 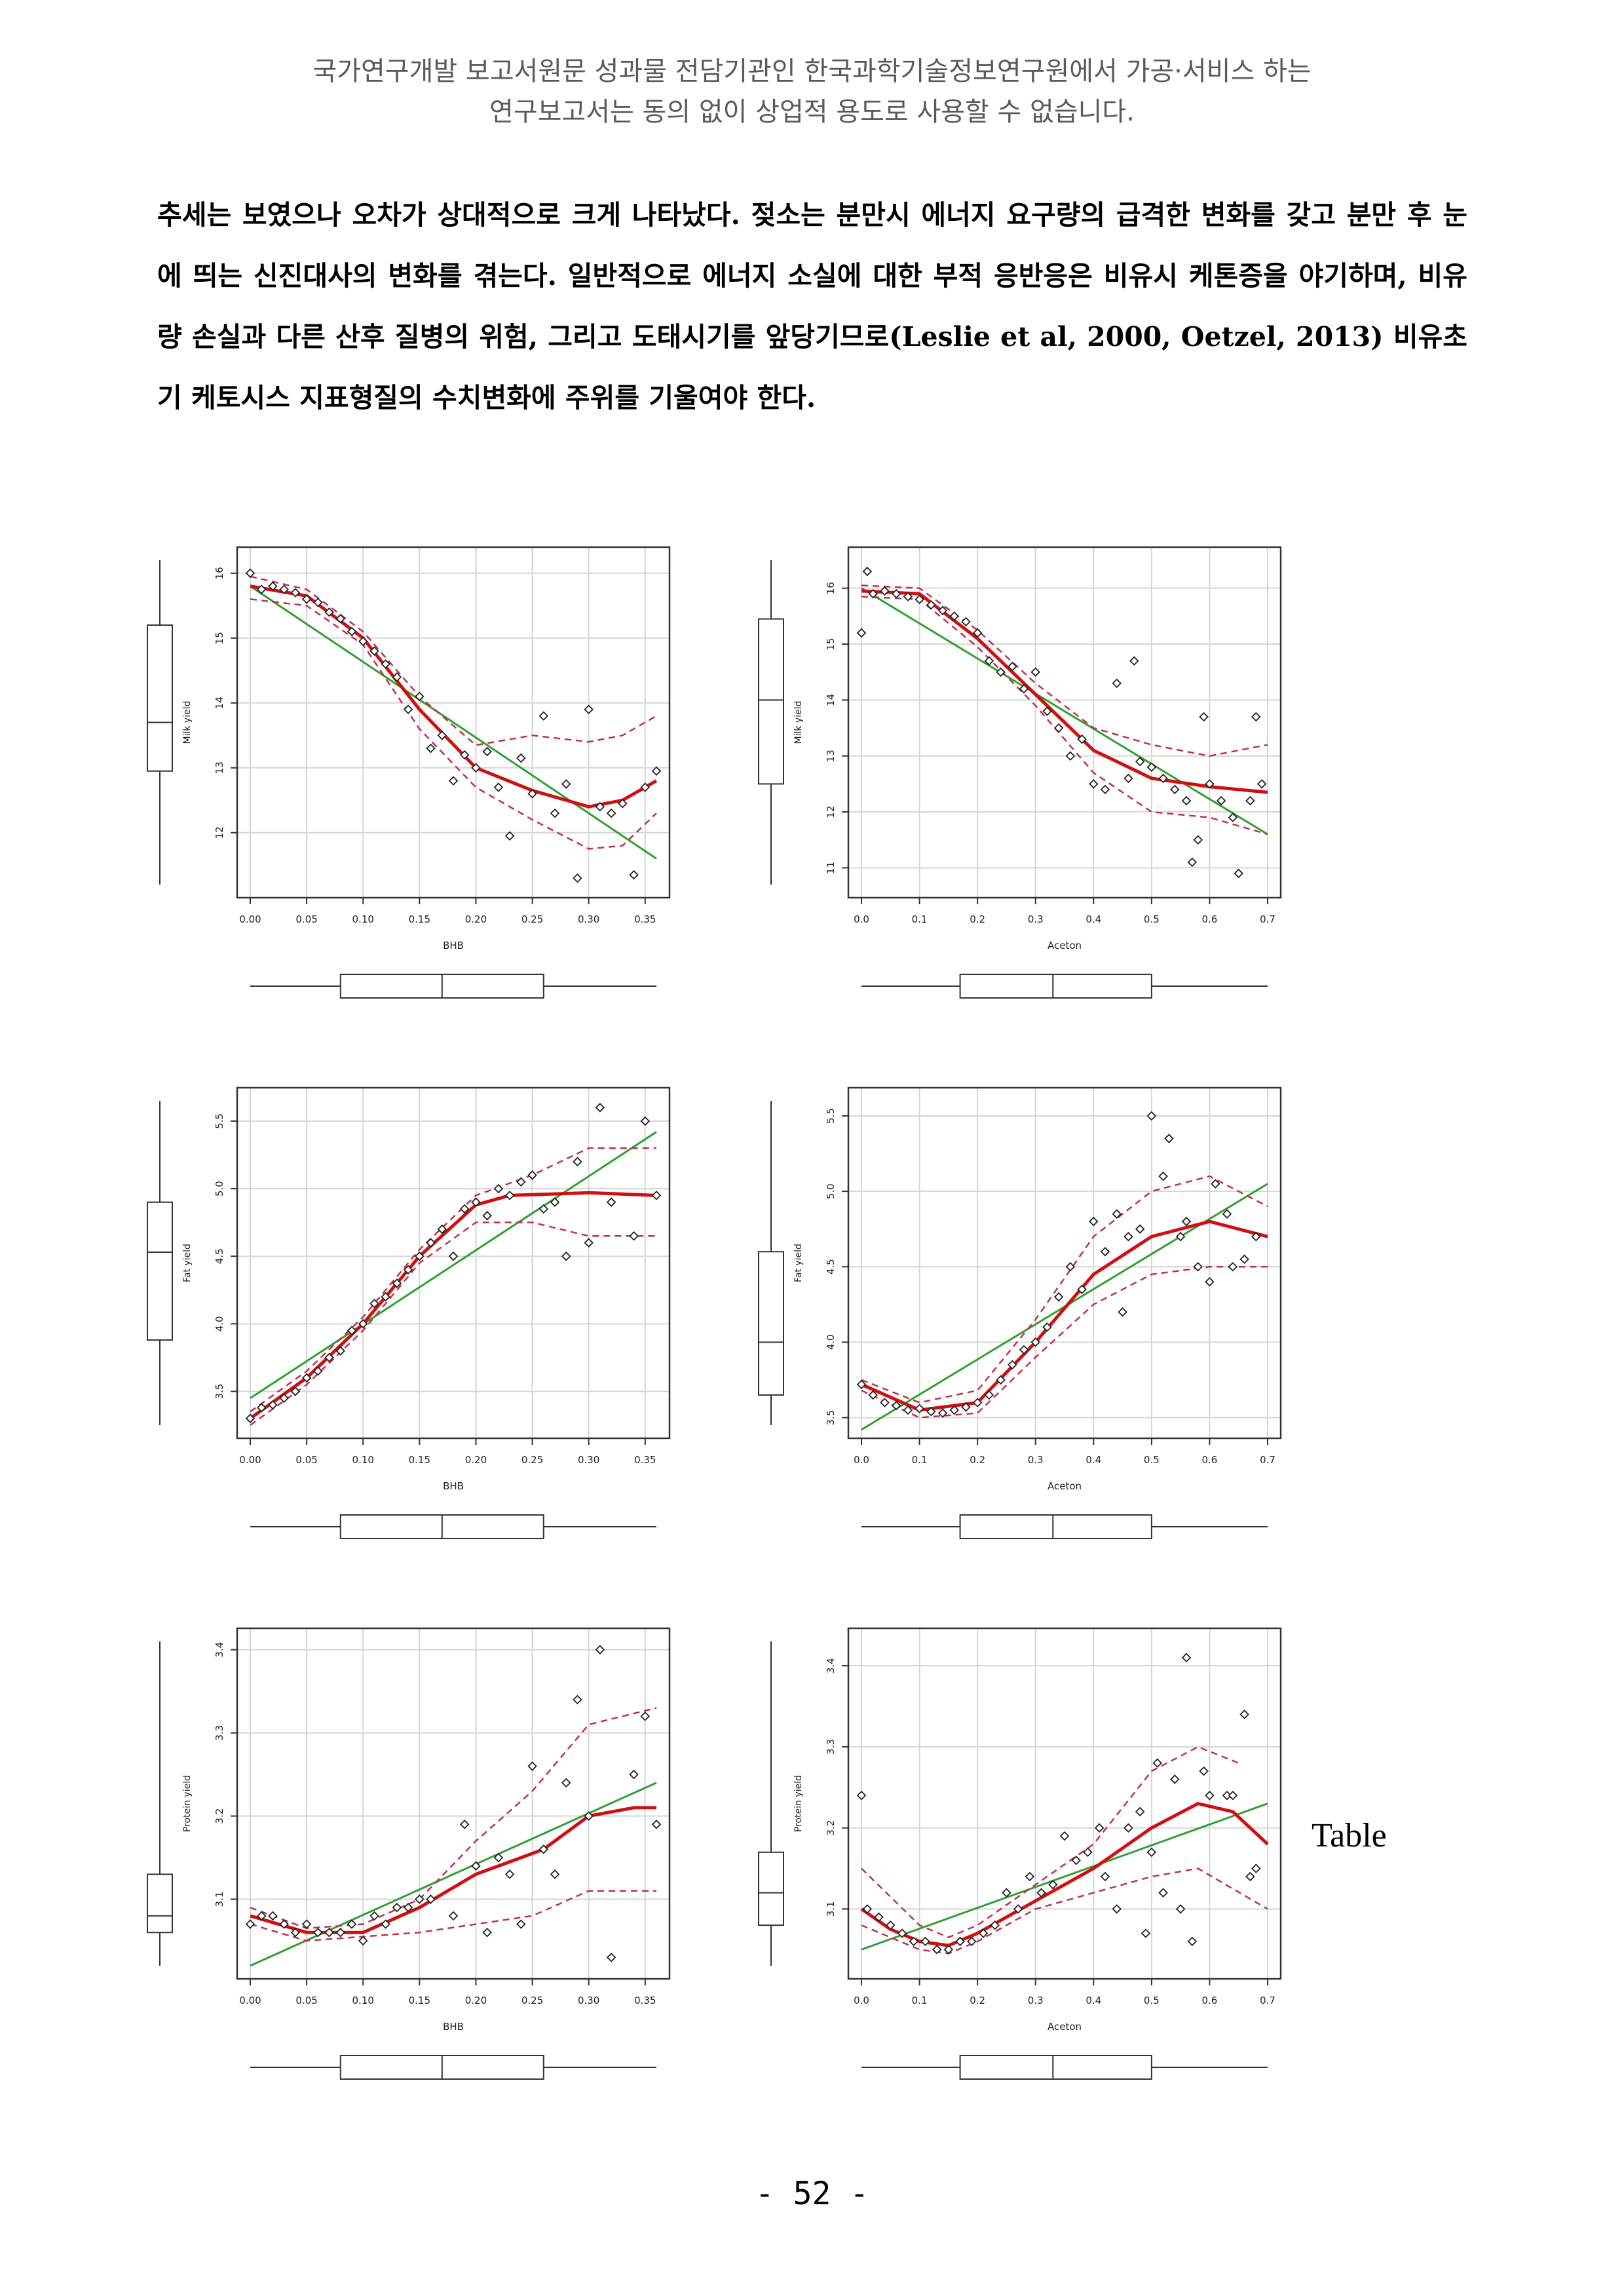 What do you see at coordinates (1209, 1460) in the screenshot?
I see `x-tick-label: 0.6` at bounding box center [1209, 1460].